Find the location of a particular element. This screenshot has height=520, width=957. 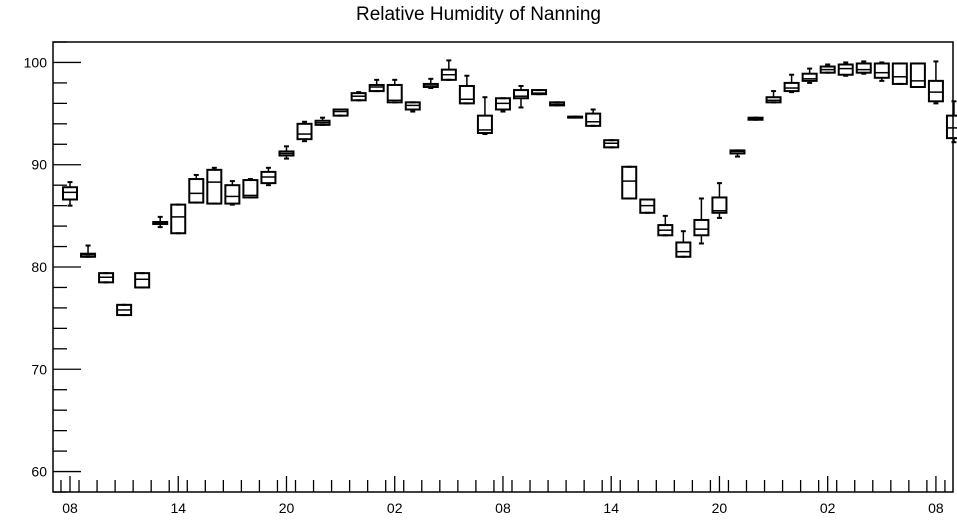

y-axis: 60 70 80 90 100 is located at coordinates (52, 267).